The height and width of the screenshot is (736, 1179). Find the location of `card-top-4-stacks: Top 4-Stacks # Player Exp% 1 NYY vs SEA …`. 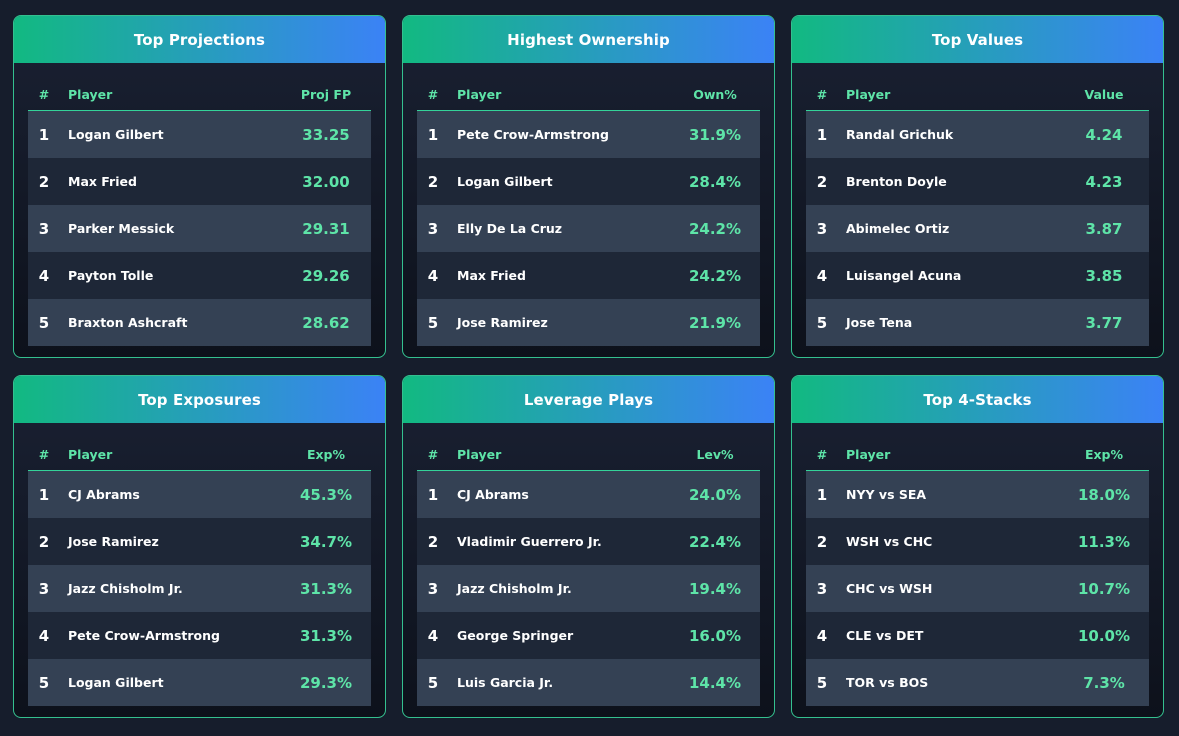

card-top-4-stacks: Top 4-Stacks # Player Exp% 1 NYY vs SEA … is located at coordinates (977, 546).